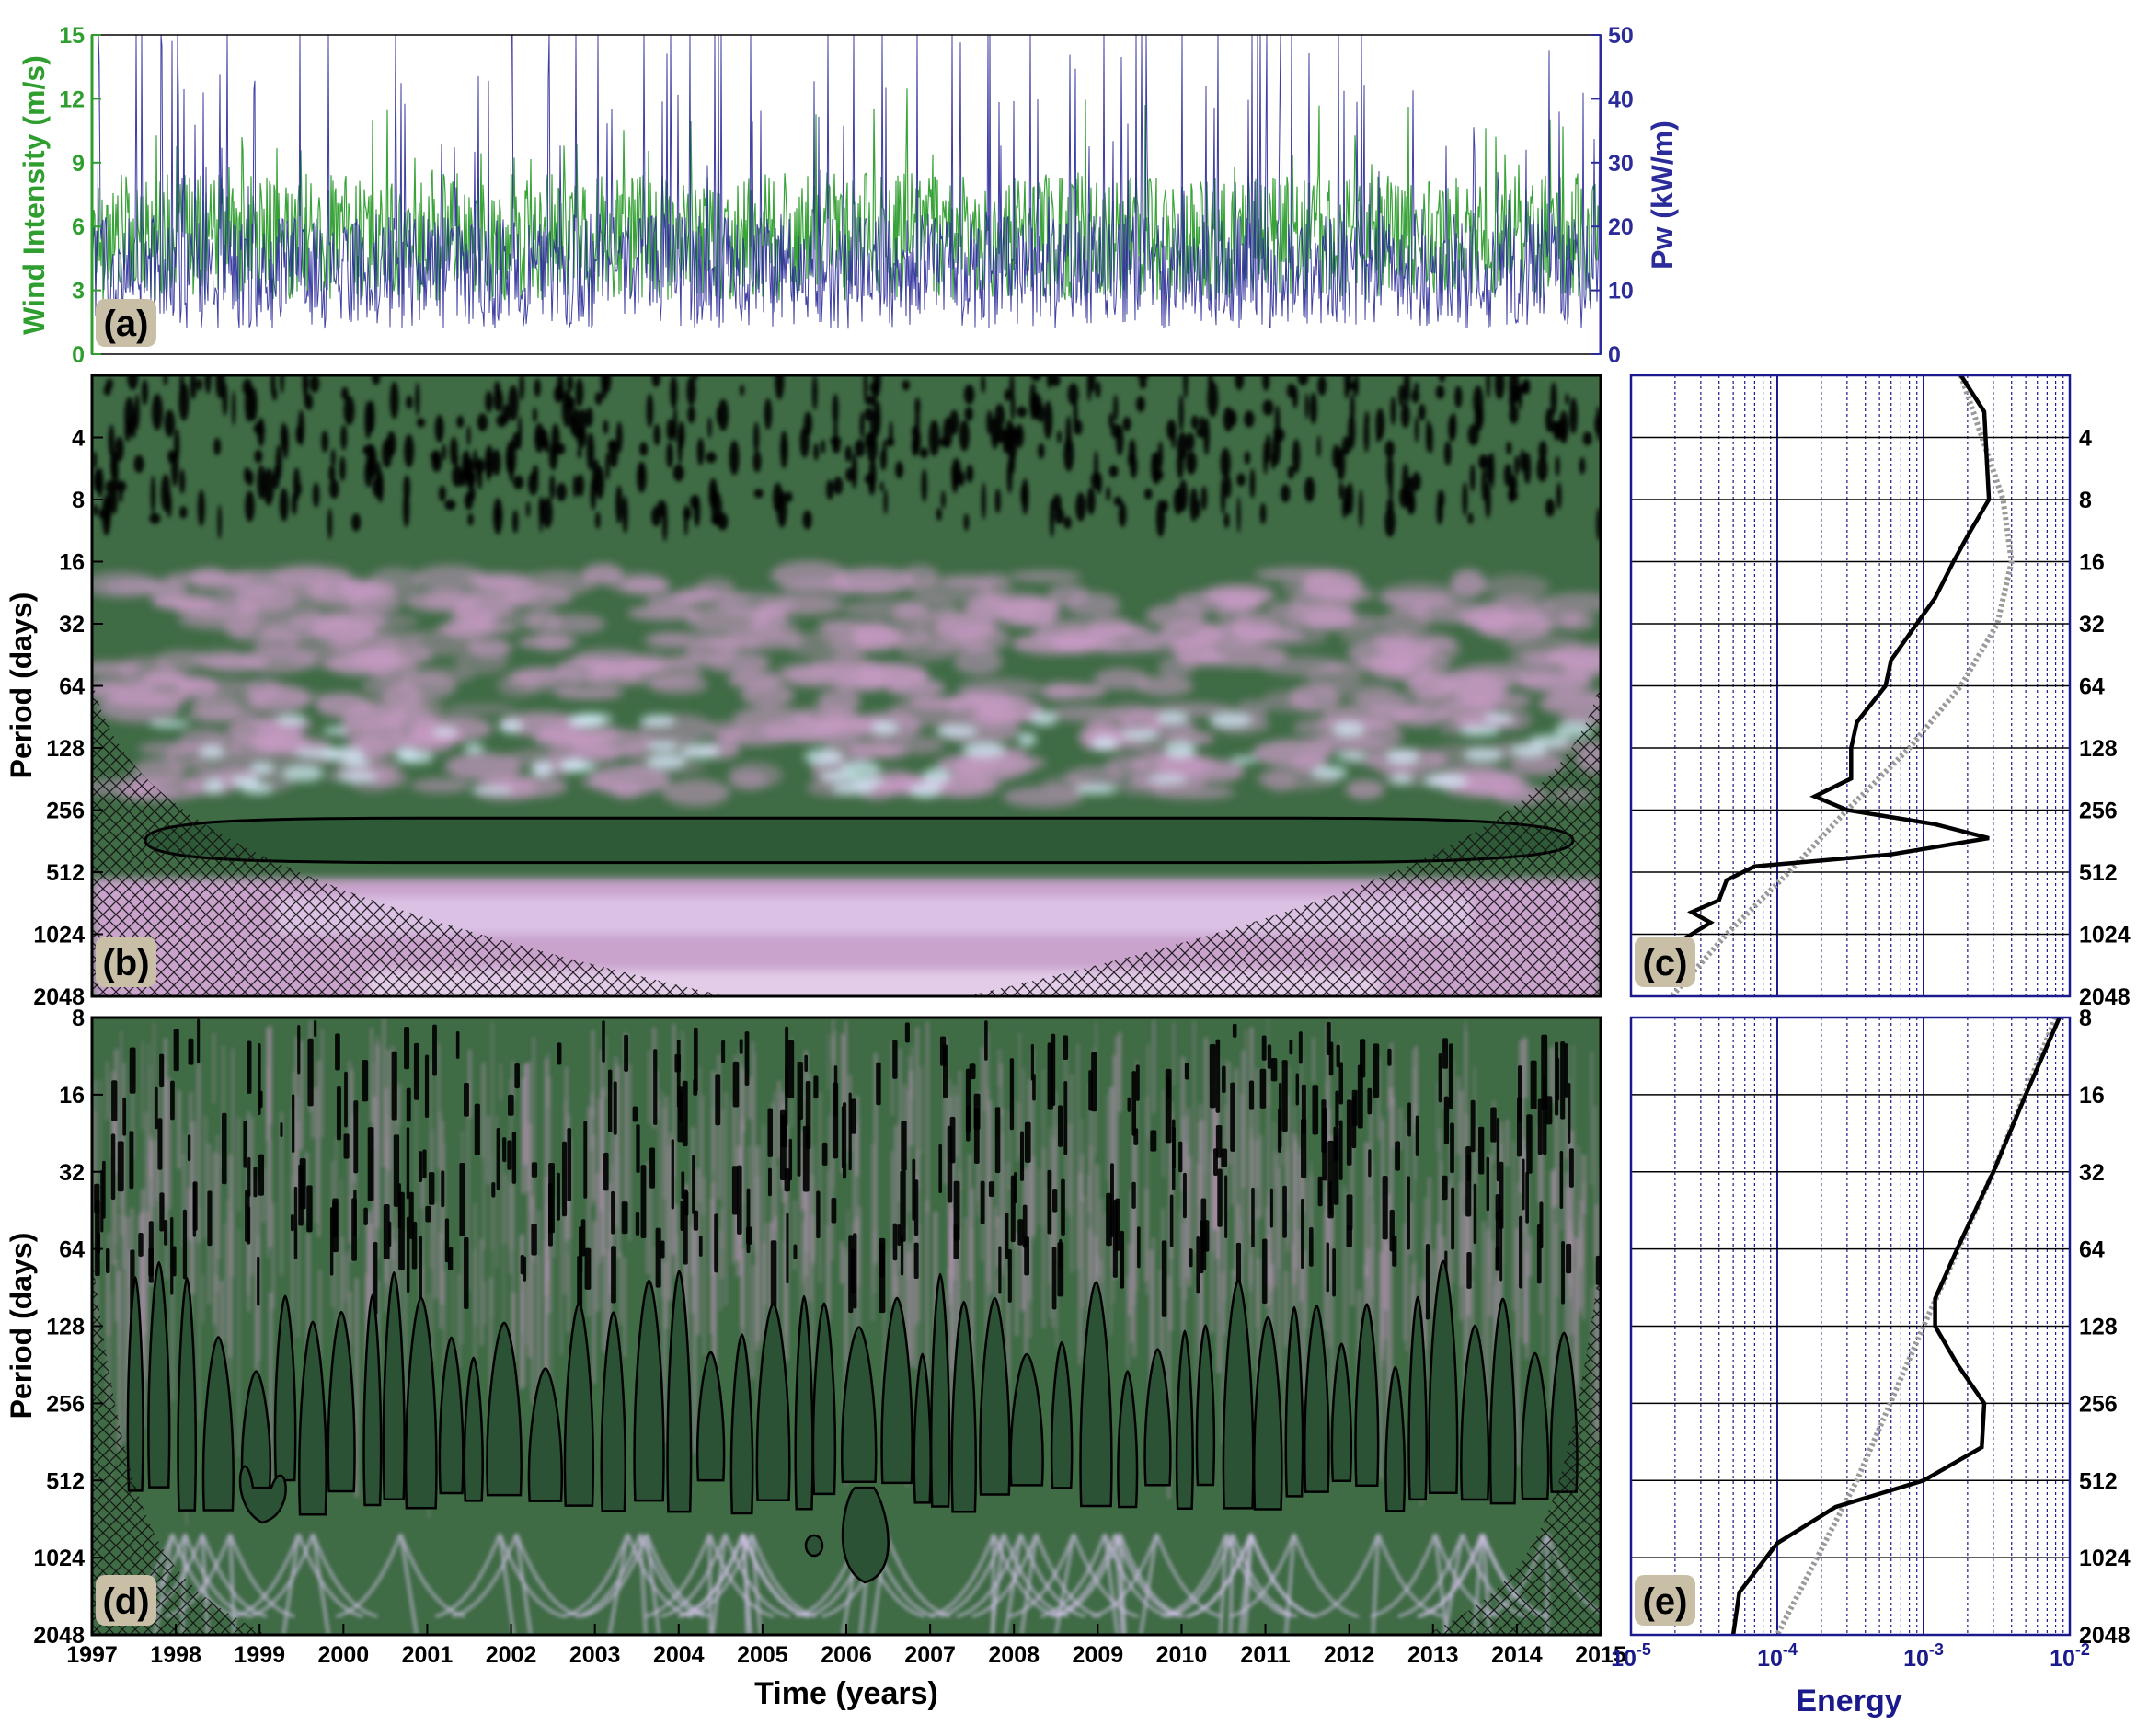 This screenshot has height=1736, width=2148. I want to click on ytick-label: 16, so click(2092, 563).